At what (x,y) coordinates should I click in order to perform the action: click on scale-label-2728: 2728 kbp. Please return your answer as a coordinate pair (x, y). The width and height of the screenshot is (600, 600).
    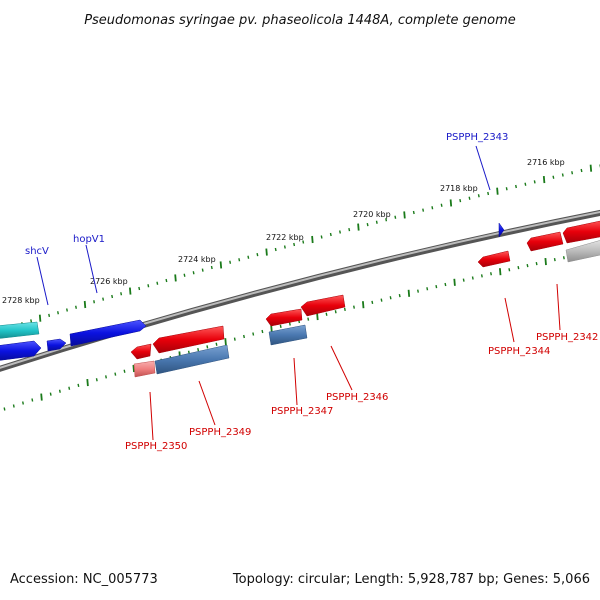
    Looking at the image, I should click on (21, 300).